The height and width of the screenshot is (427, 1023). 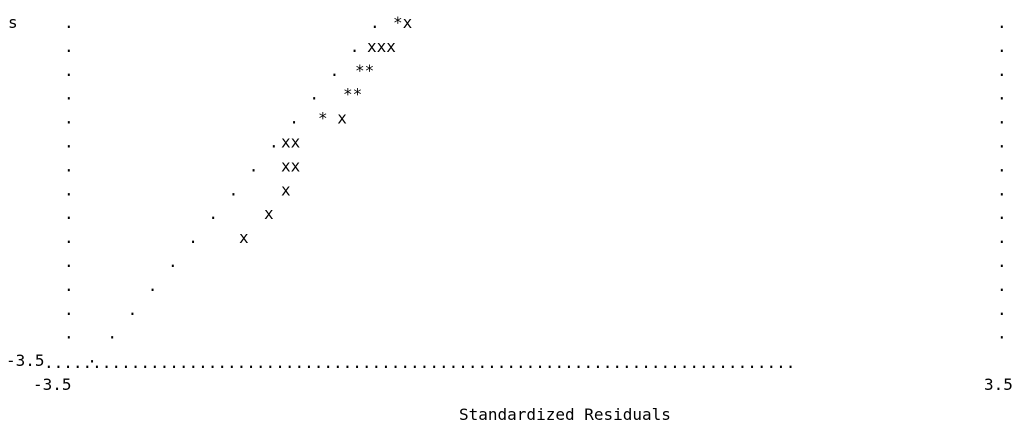 What do you see at coordinates (52, 384) in the screenshot?
I see `x-tick-label-min: -3.5` at bounding box center [52, 384].